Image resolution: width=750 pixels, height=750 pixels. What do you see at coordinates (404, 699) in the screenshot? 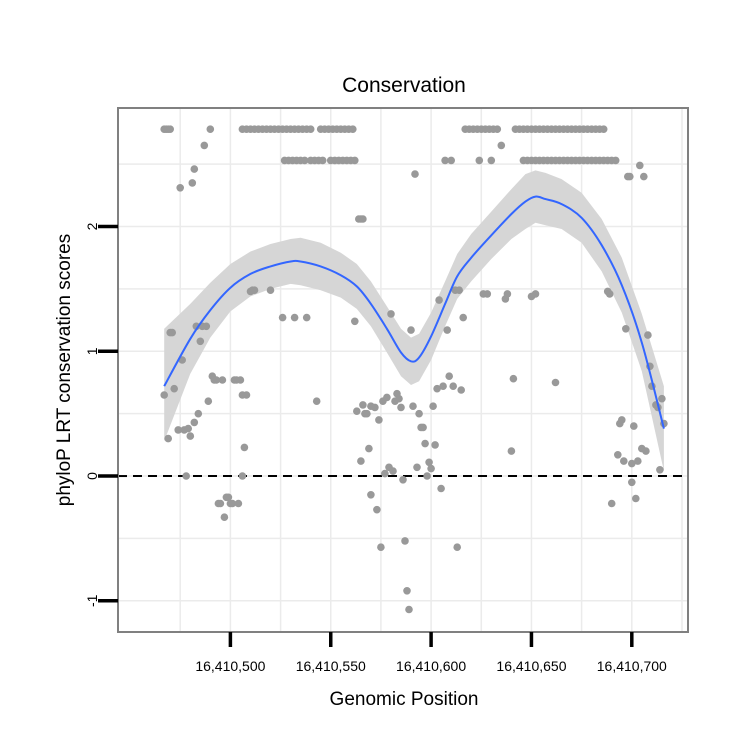
I see `x-axis-title: Genomic Position` at bounding box center [404, 699].